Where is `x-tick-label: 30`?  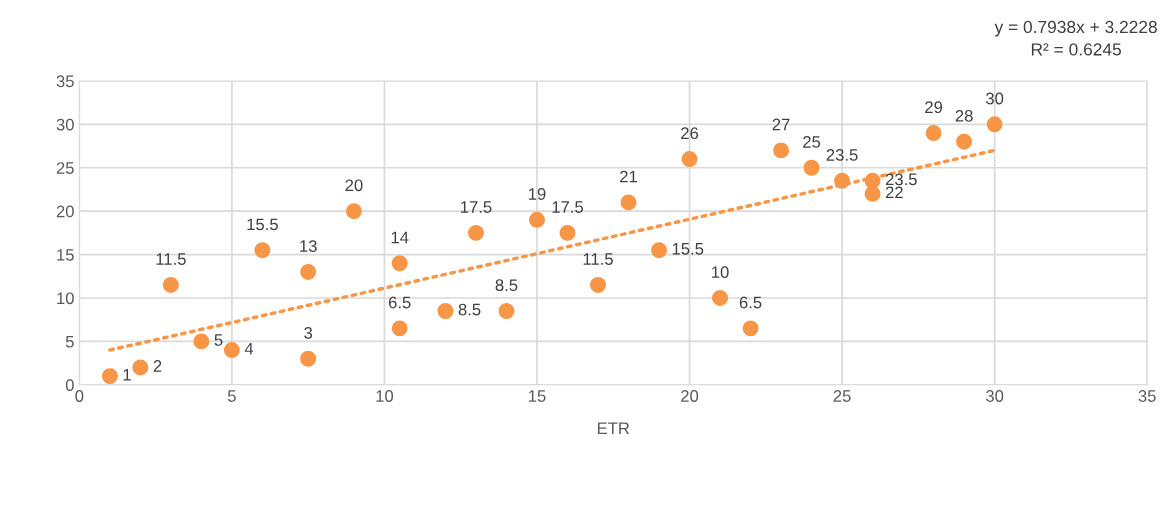 x-tick-label: 30 is located at coordinates (994, 396).